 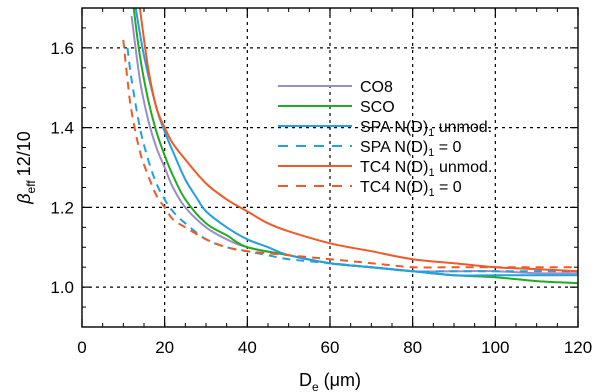 I want to click on x-tick-label: 120, so click(x=578, y=347).